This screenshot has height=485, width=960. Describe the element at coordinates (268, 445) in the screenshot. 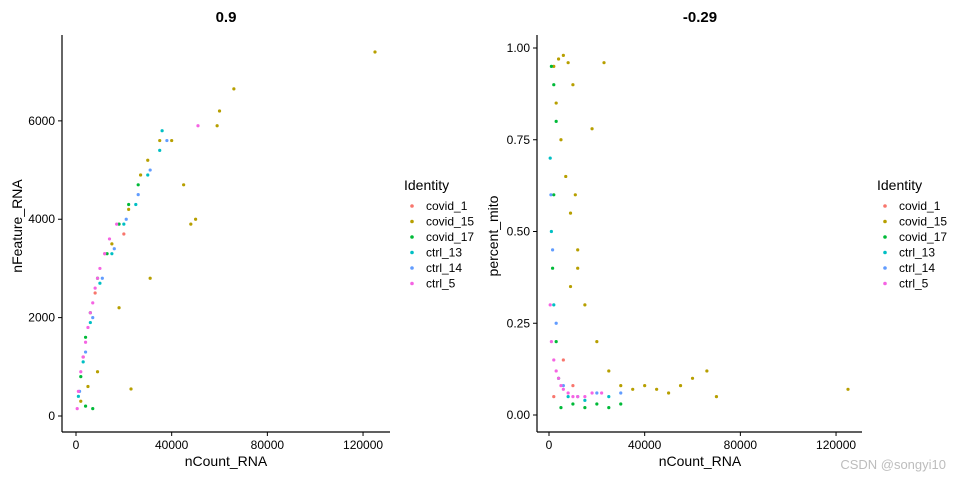

I see `x-tick-label: 80000` at that location.